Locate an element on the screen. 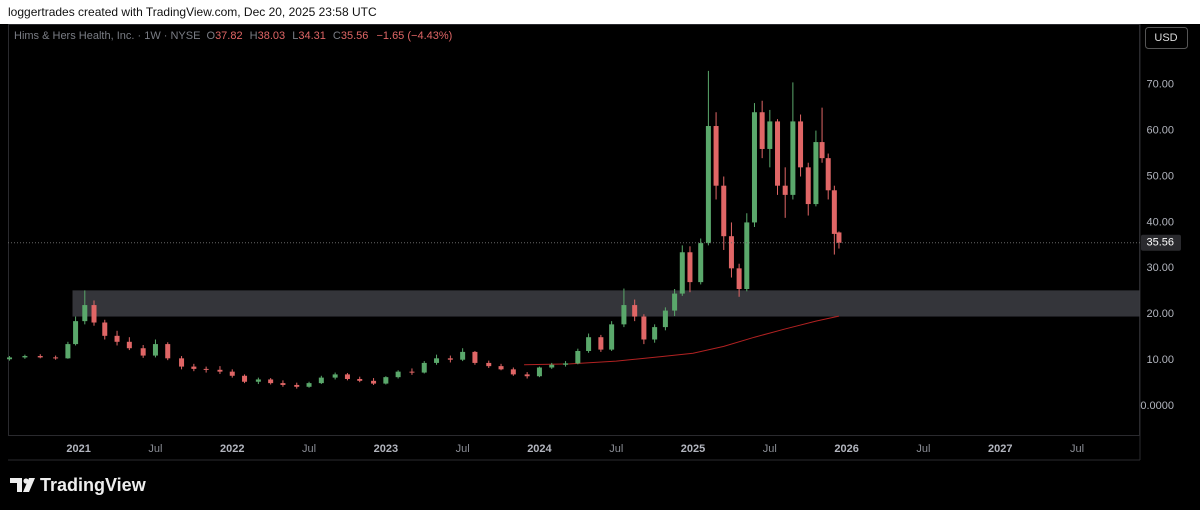 This screenshot has width=1200, height=510. x-tick-label: 2025 is located at coordinates (693, 449).